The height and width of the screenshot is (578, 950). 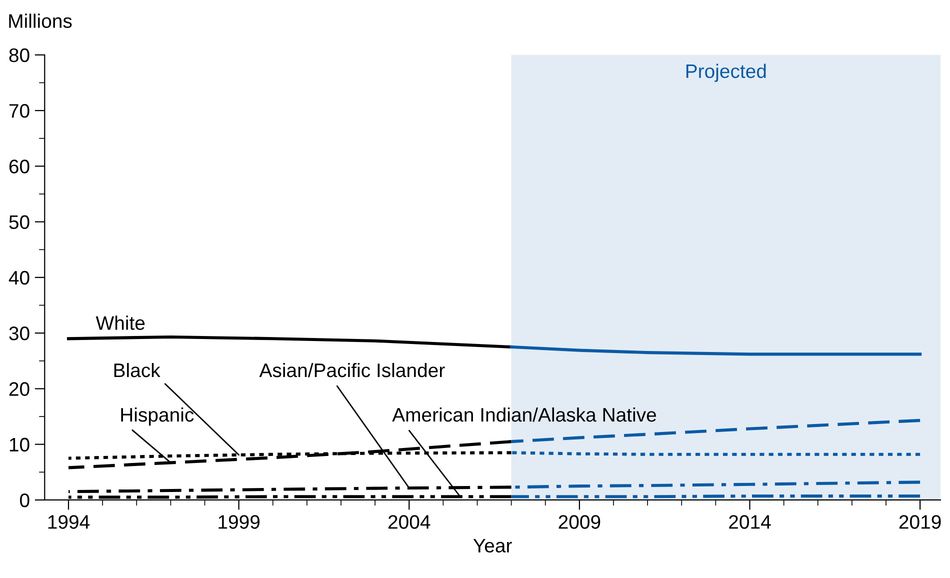 What do you see at coordinates (120, 323) in the screenshot?
I see `series-label: White` at bounding box center [120, 323].